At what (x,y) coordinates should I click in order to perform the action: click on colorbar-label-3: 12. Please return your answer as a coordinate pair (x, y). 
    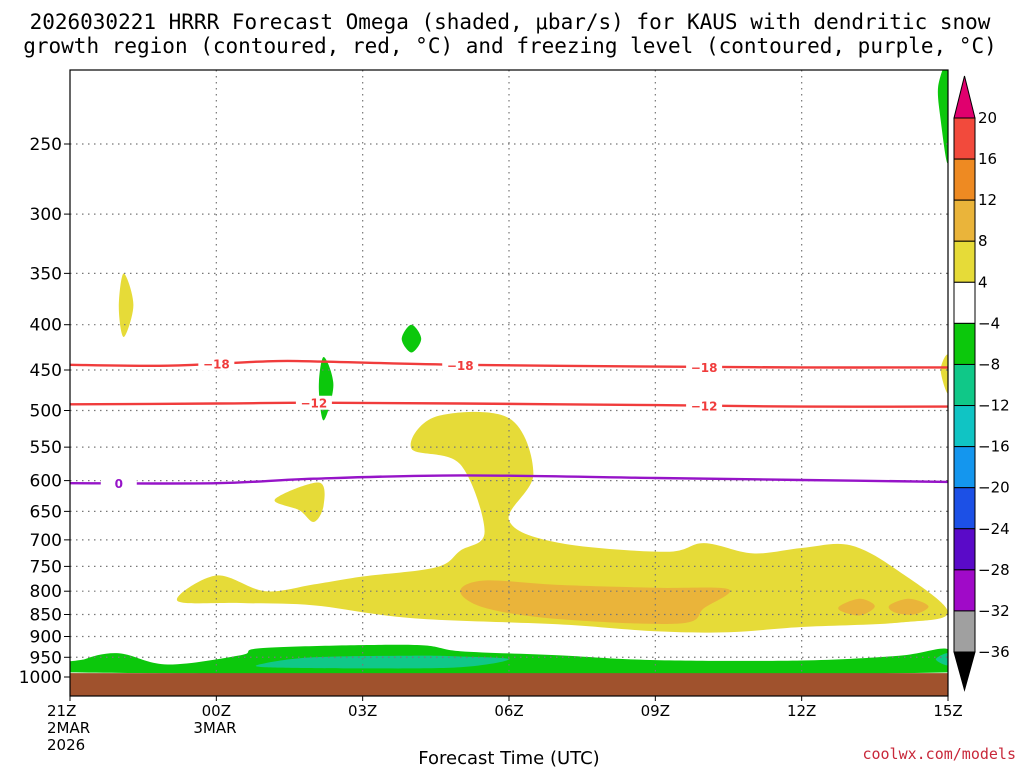
    Looking at the image, I should click on (987, 200).